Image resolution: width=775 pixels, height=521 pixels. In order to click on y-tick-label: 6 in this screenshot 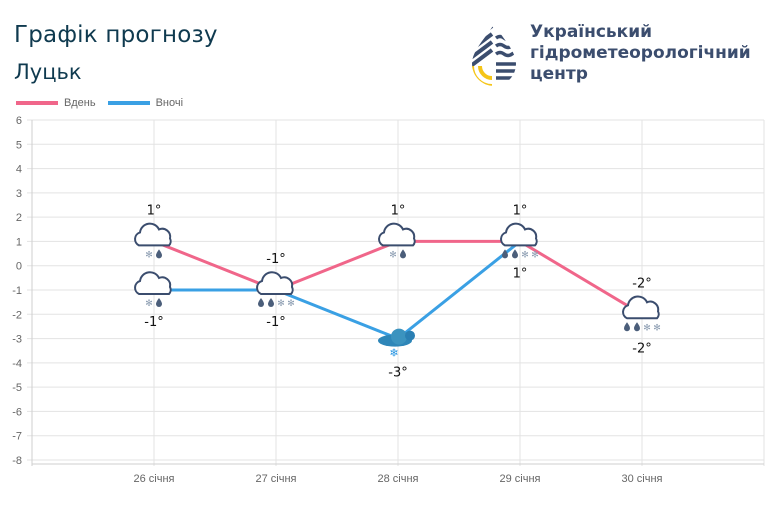, I will do `click(19, 121)`.